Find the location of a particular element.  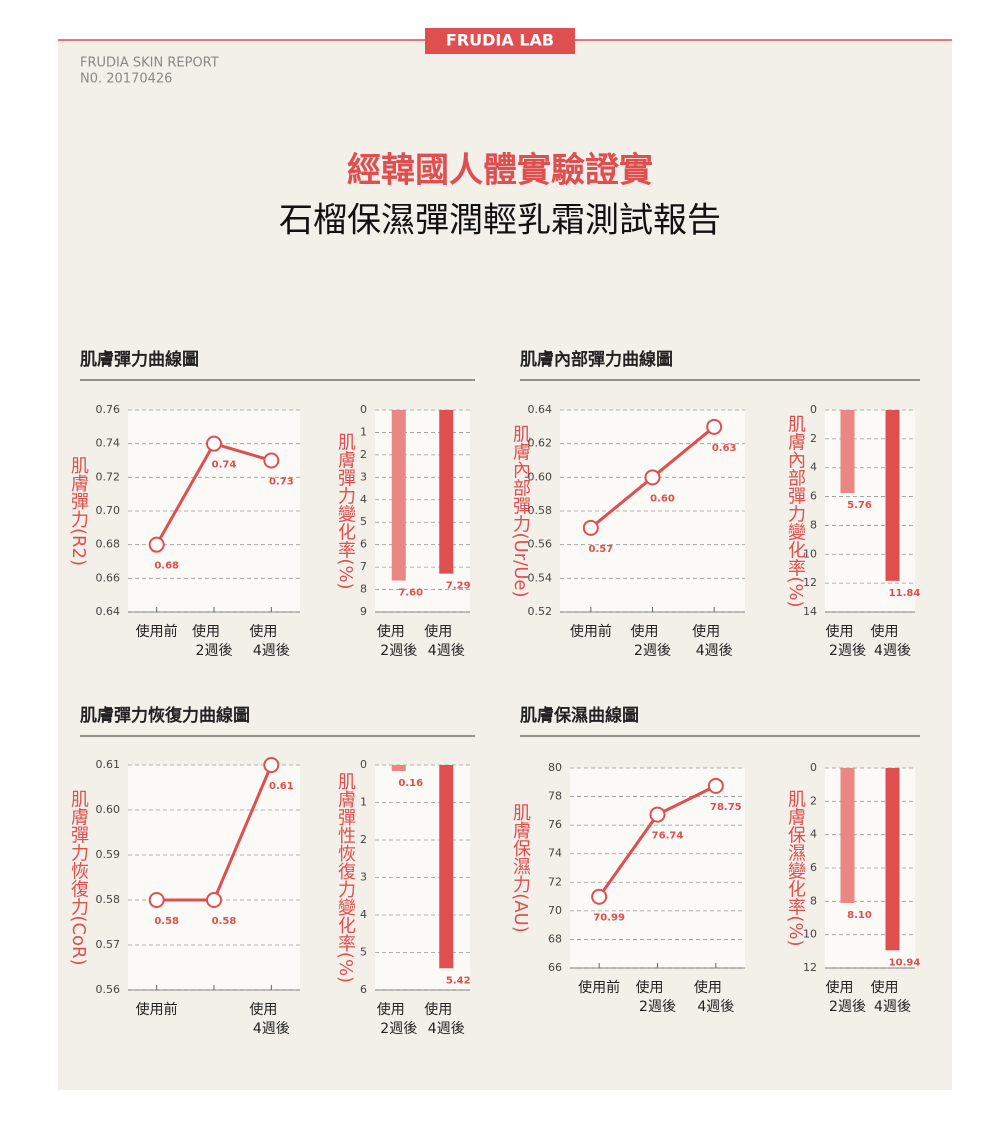

y-tick-label: 0.70 is located at coordinates (108, 510).